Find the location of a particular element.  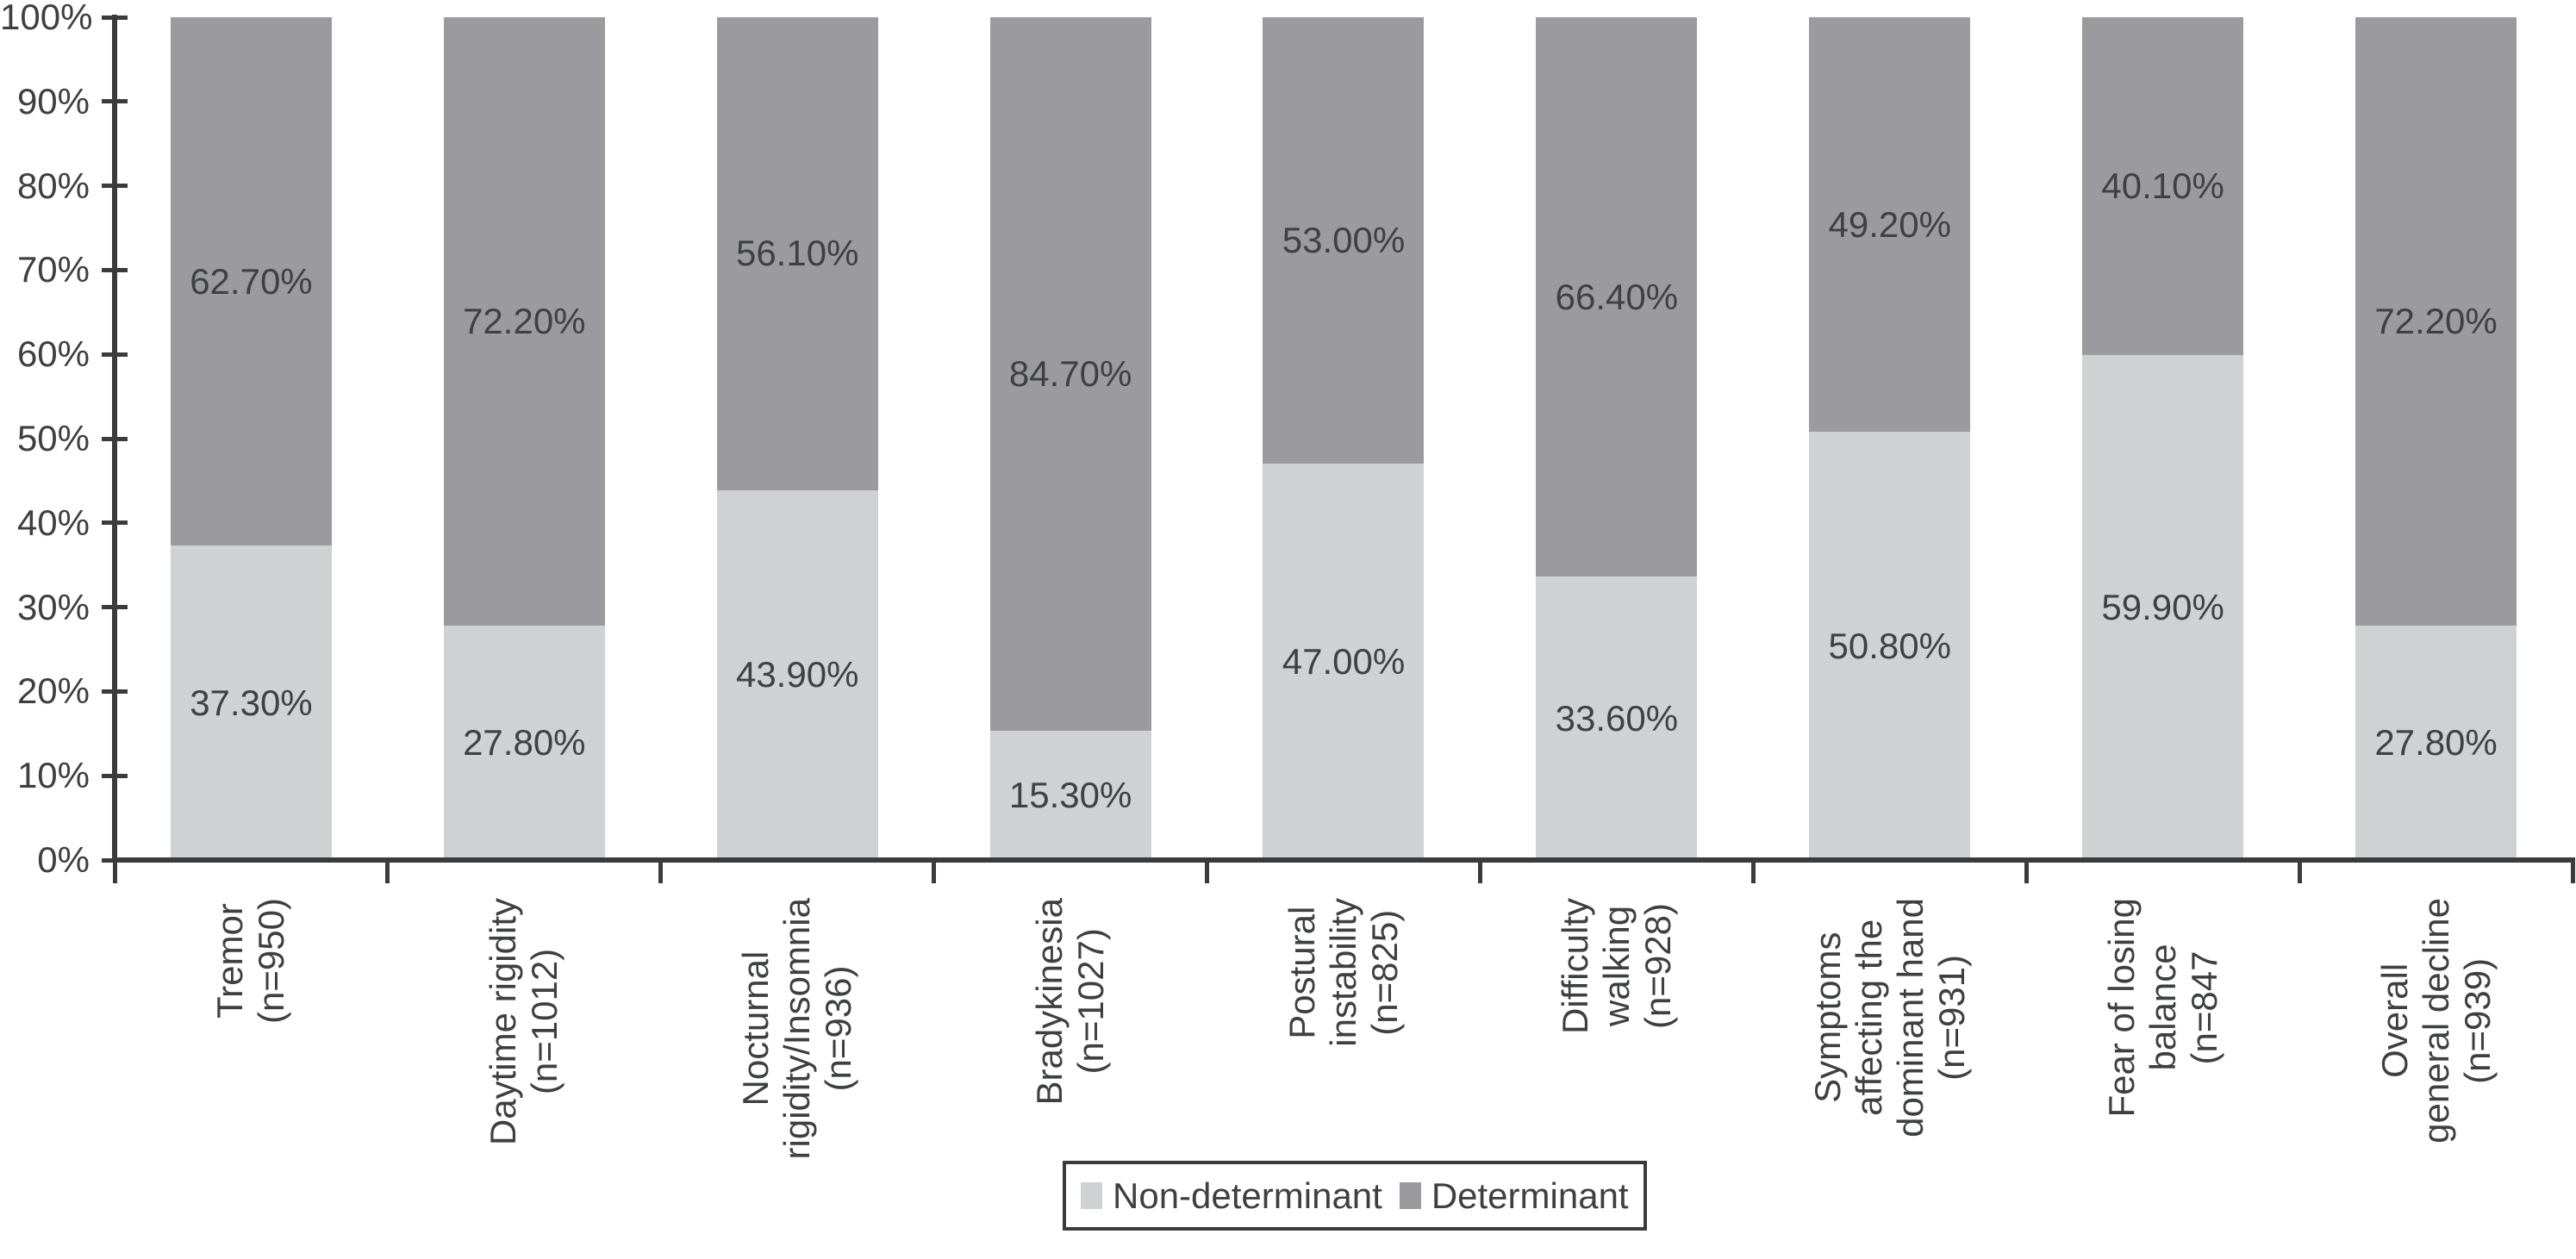

category-label: Nocturnal rigidity/Insomnia (n=936) is located at coordinates (797, 1029).